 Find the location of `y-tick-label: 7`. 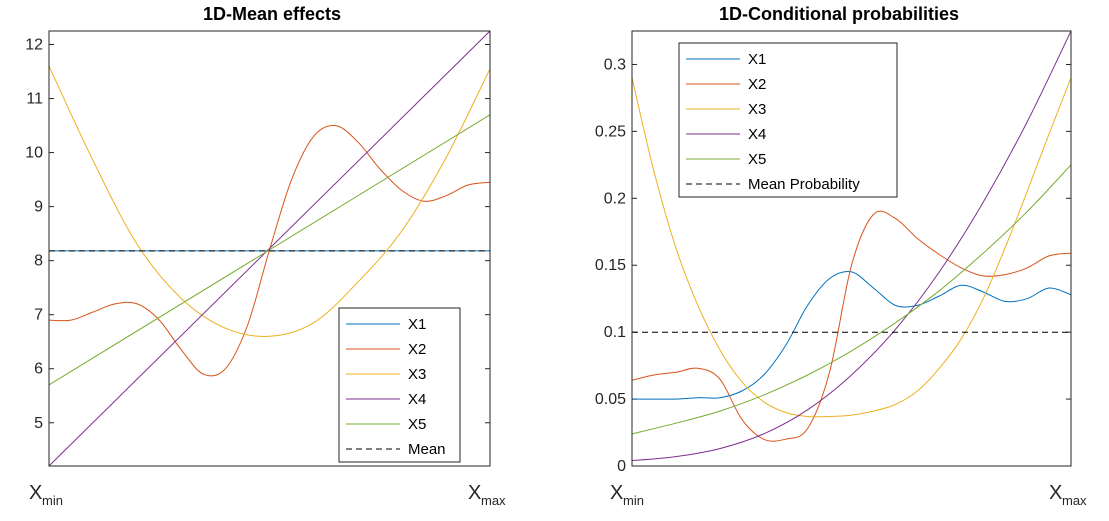

y-tick-label: 7 is located at coordinates (38, 315).